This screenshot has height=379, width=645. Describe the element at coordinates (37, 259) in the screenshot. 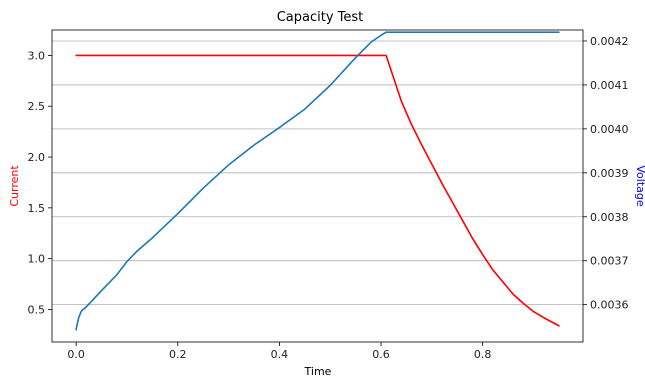

I see `y-left-tick-label: 1.0` at that location.